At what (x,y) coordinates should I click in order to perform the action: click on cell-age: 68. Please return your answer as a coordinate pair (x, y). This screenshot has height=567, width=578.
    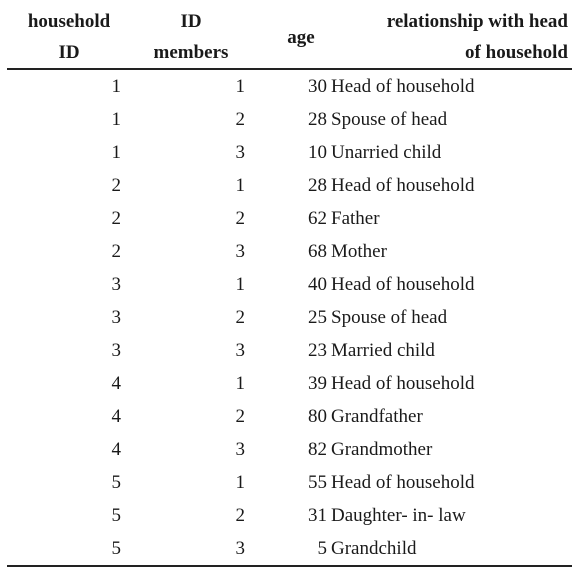
    Looking at the image, I should click on (317, 251).